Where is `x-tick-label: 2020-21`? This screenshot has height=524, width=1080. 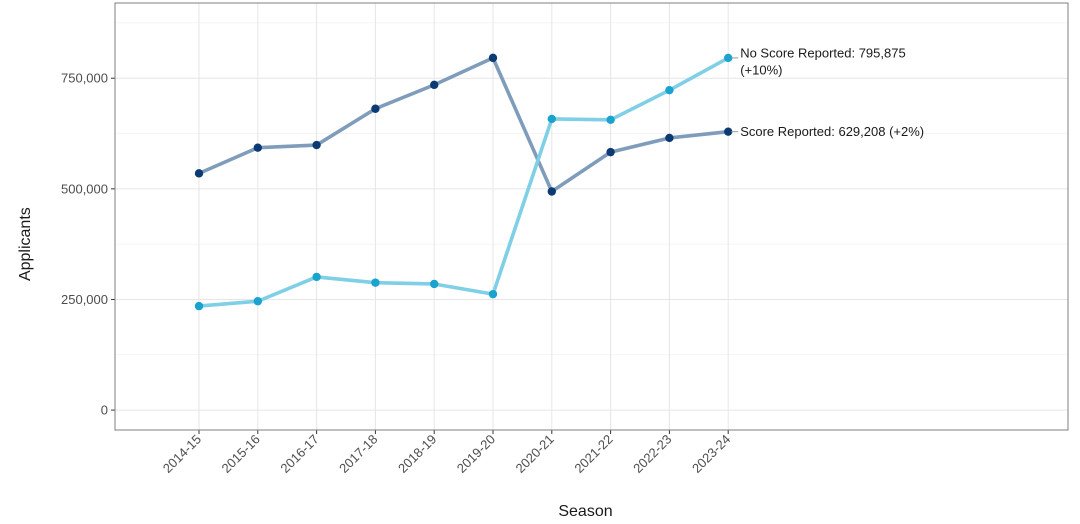
x-tick-label: 2020-21 is located at coordinates (535, 454).